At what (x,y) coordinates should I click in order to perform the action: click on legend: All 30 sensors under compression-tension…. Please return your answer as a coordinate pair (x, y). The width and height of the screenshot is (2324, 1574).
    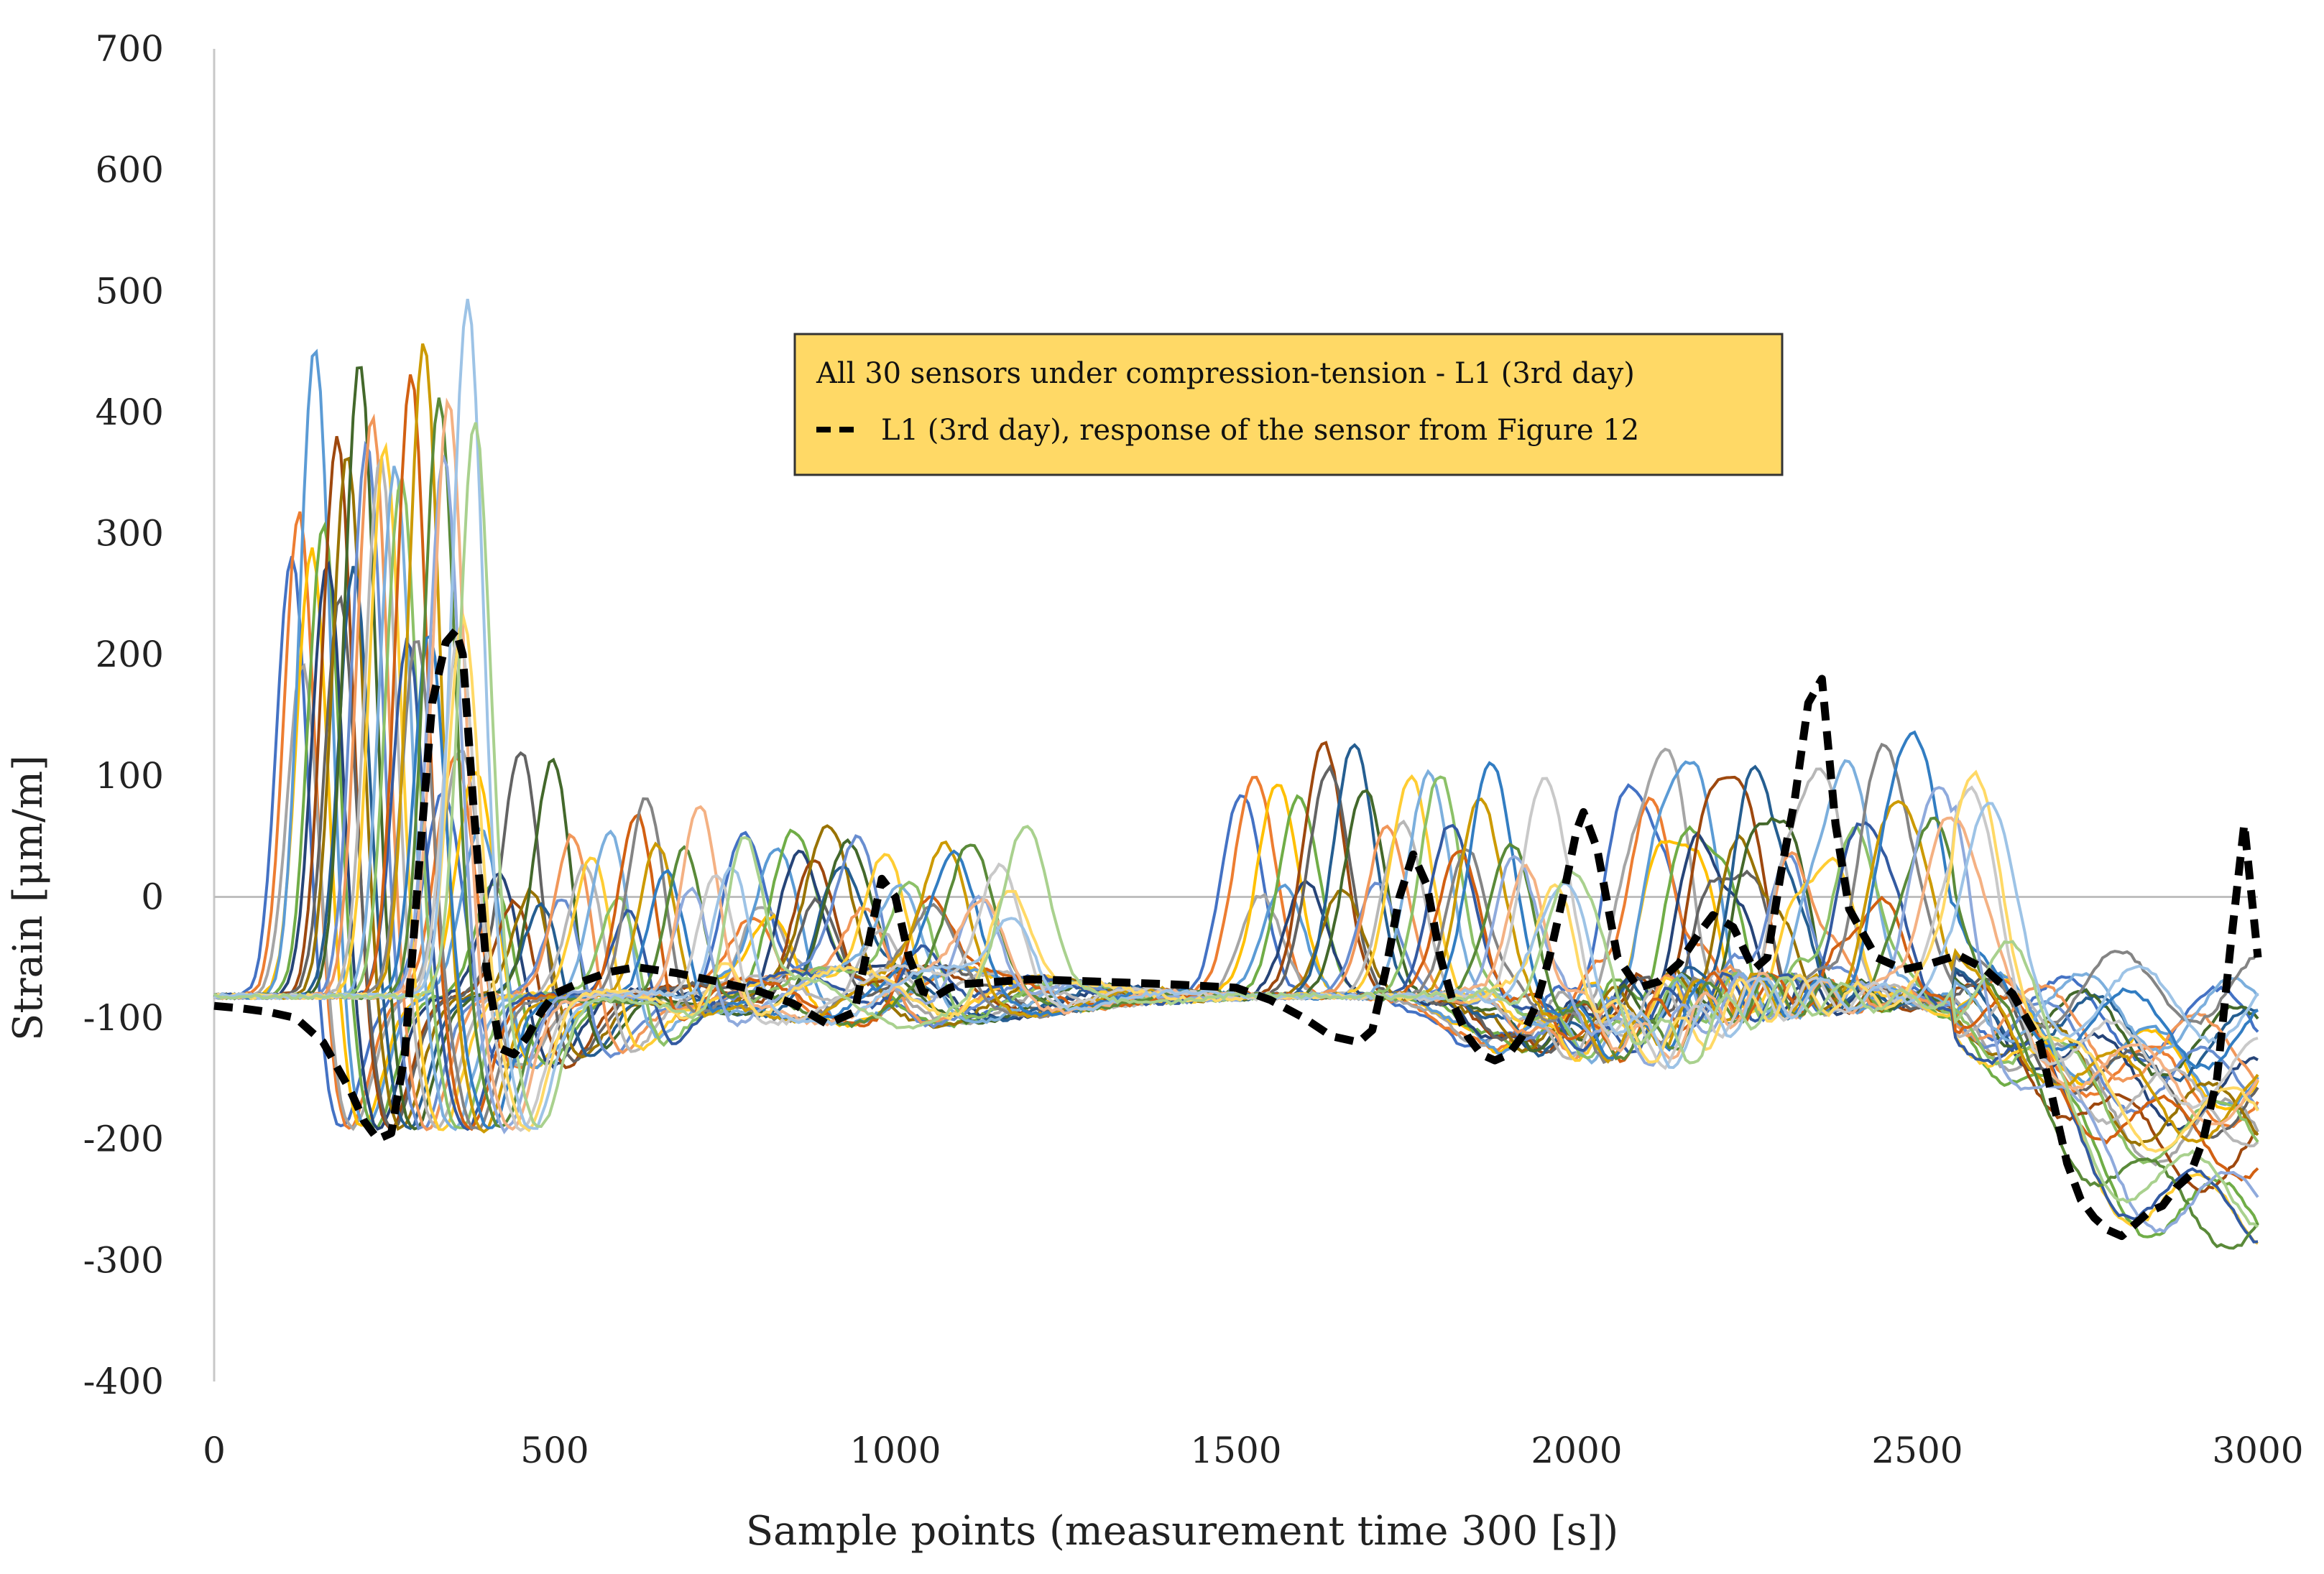
    Looking at the image, I should click on (1288, 404).